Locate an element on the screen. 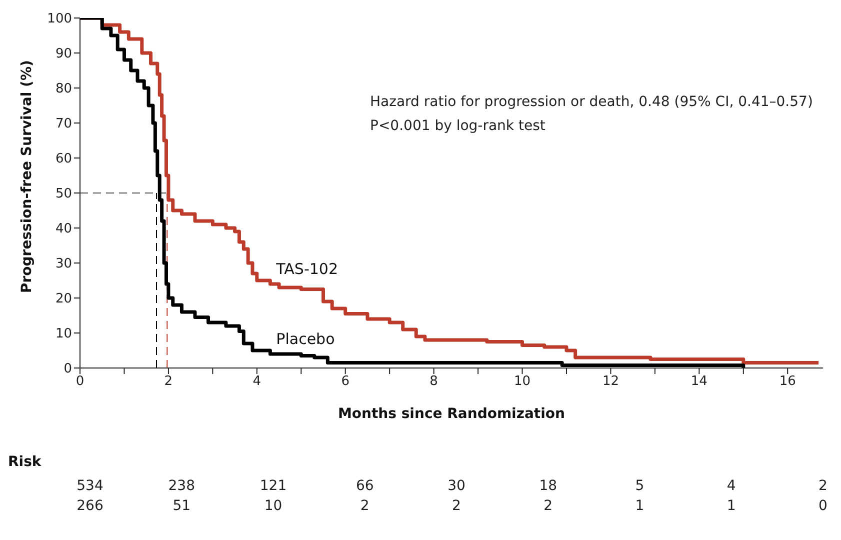 This screenshot has height=540, width=841. y-tick-label: 70 is located at coordinates (63, 124).